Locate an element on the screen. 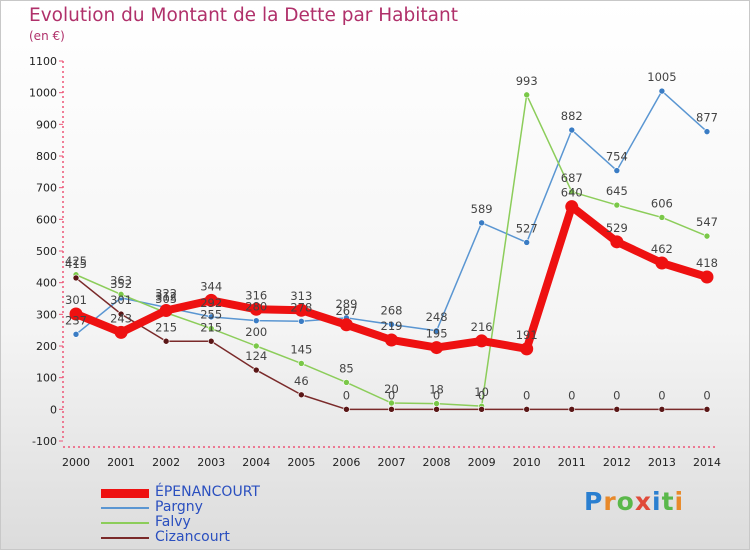 The image size is (750, 550). data-label: 124 is located at coordinates (256, 356).